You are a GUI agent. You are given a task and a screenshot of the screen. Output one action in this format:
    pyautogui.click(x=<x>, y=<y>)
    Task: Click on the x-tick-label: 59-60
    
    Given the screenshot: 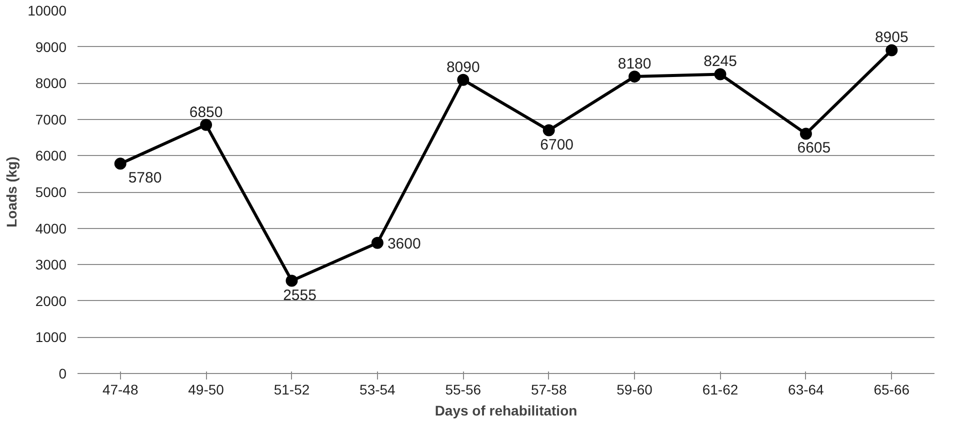 What is the action you would take?
    pyautogui.click(x=634, y=390)
    